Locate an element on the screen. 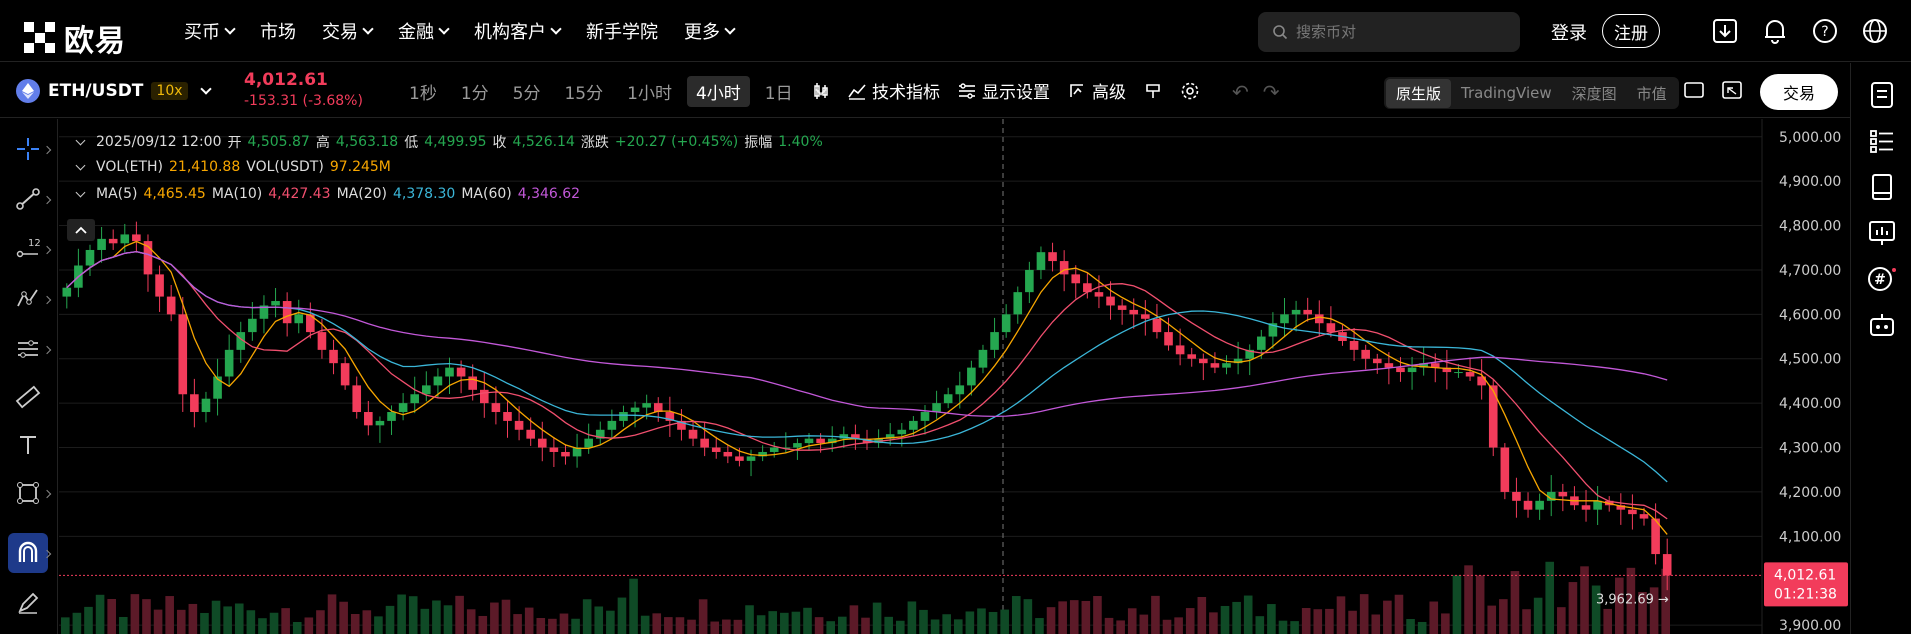 This screenshot has width=1911, height=634. nav-item-market: 市场 is located at coordinates (278, 32).